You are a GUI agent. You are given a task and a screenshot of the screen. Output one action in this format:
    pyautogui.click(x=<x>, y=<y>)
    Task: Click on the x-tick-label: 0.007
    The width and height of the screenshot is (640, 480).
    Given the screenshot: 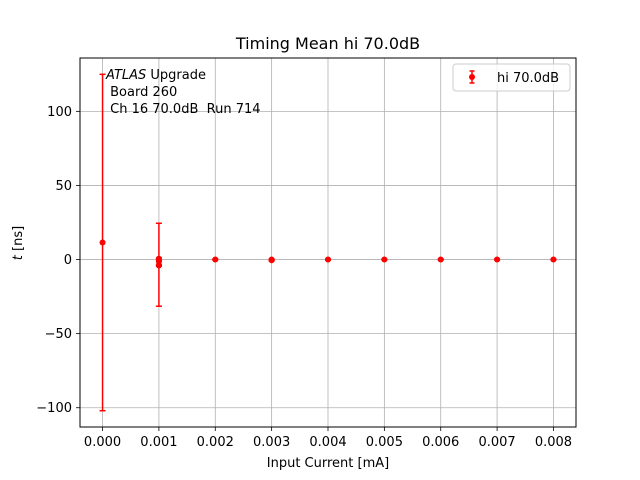 What is the action you would take?
    pyautogui.click(x=496, y=442)
    